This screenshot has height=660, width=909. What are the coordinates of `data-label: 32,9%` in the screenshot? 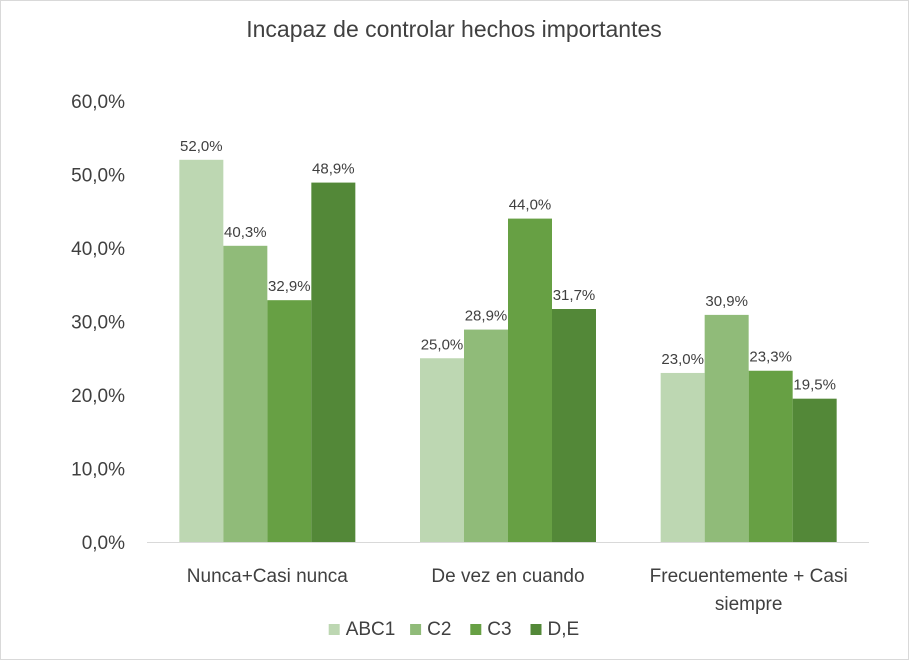 It's located at (289, 286).